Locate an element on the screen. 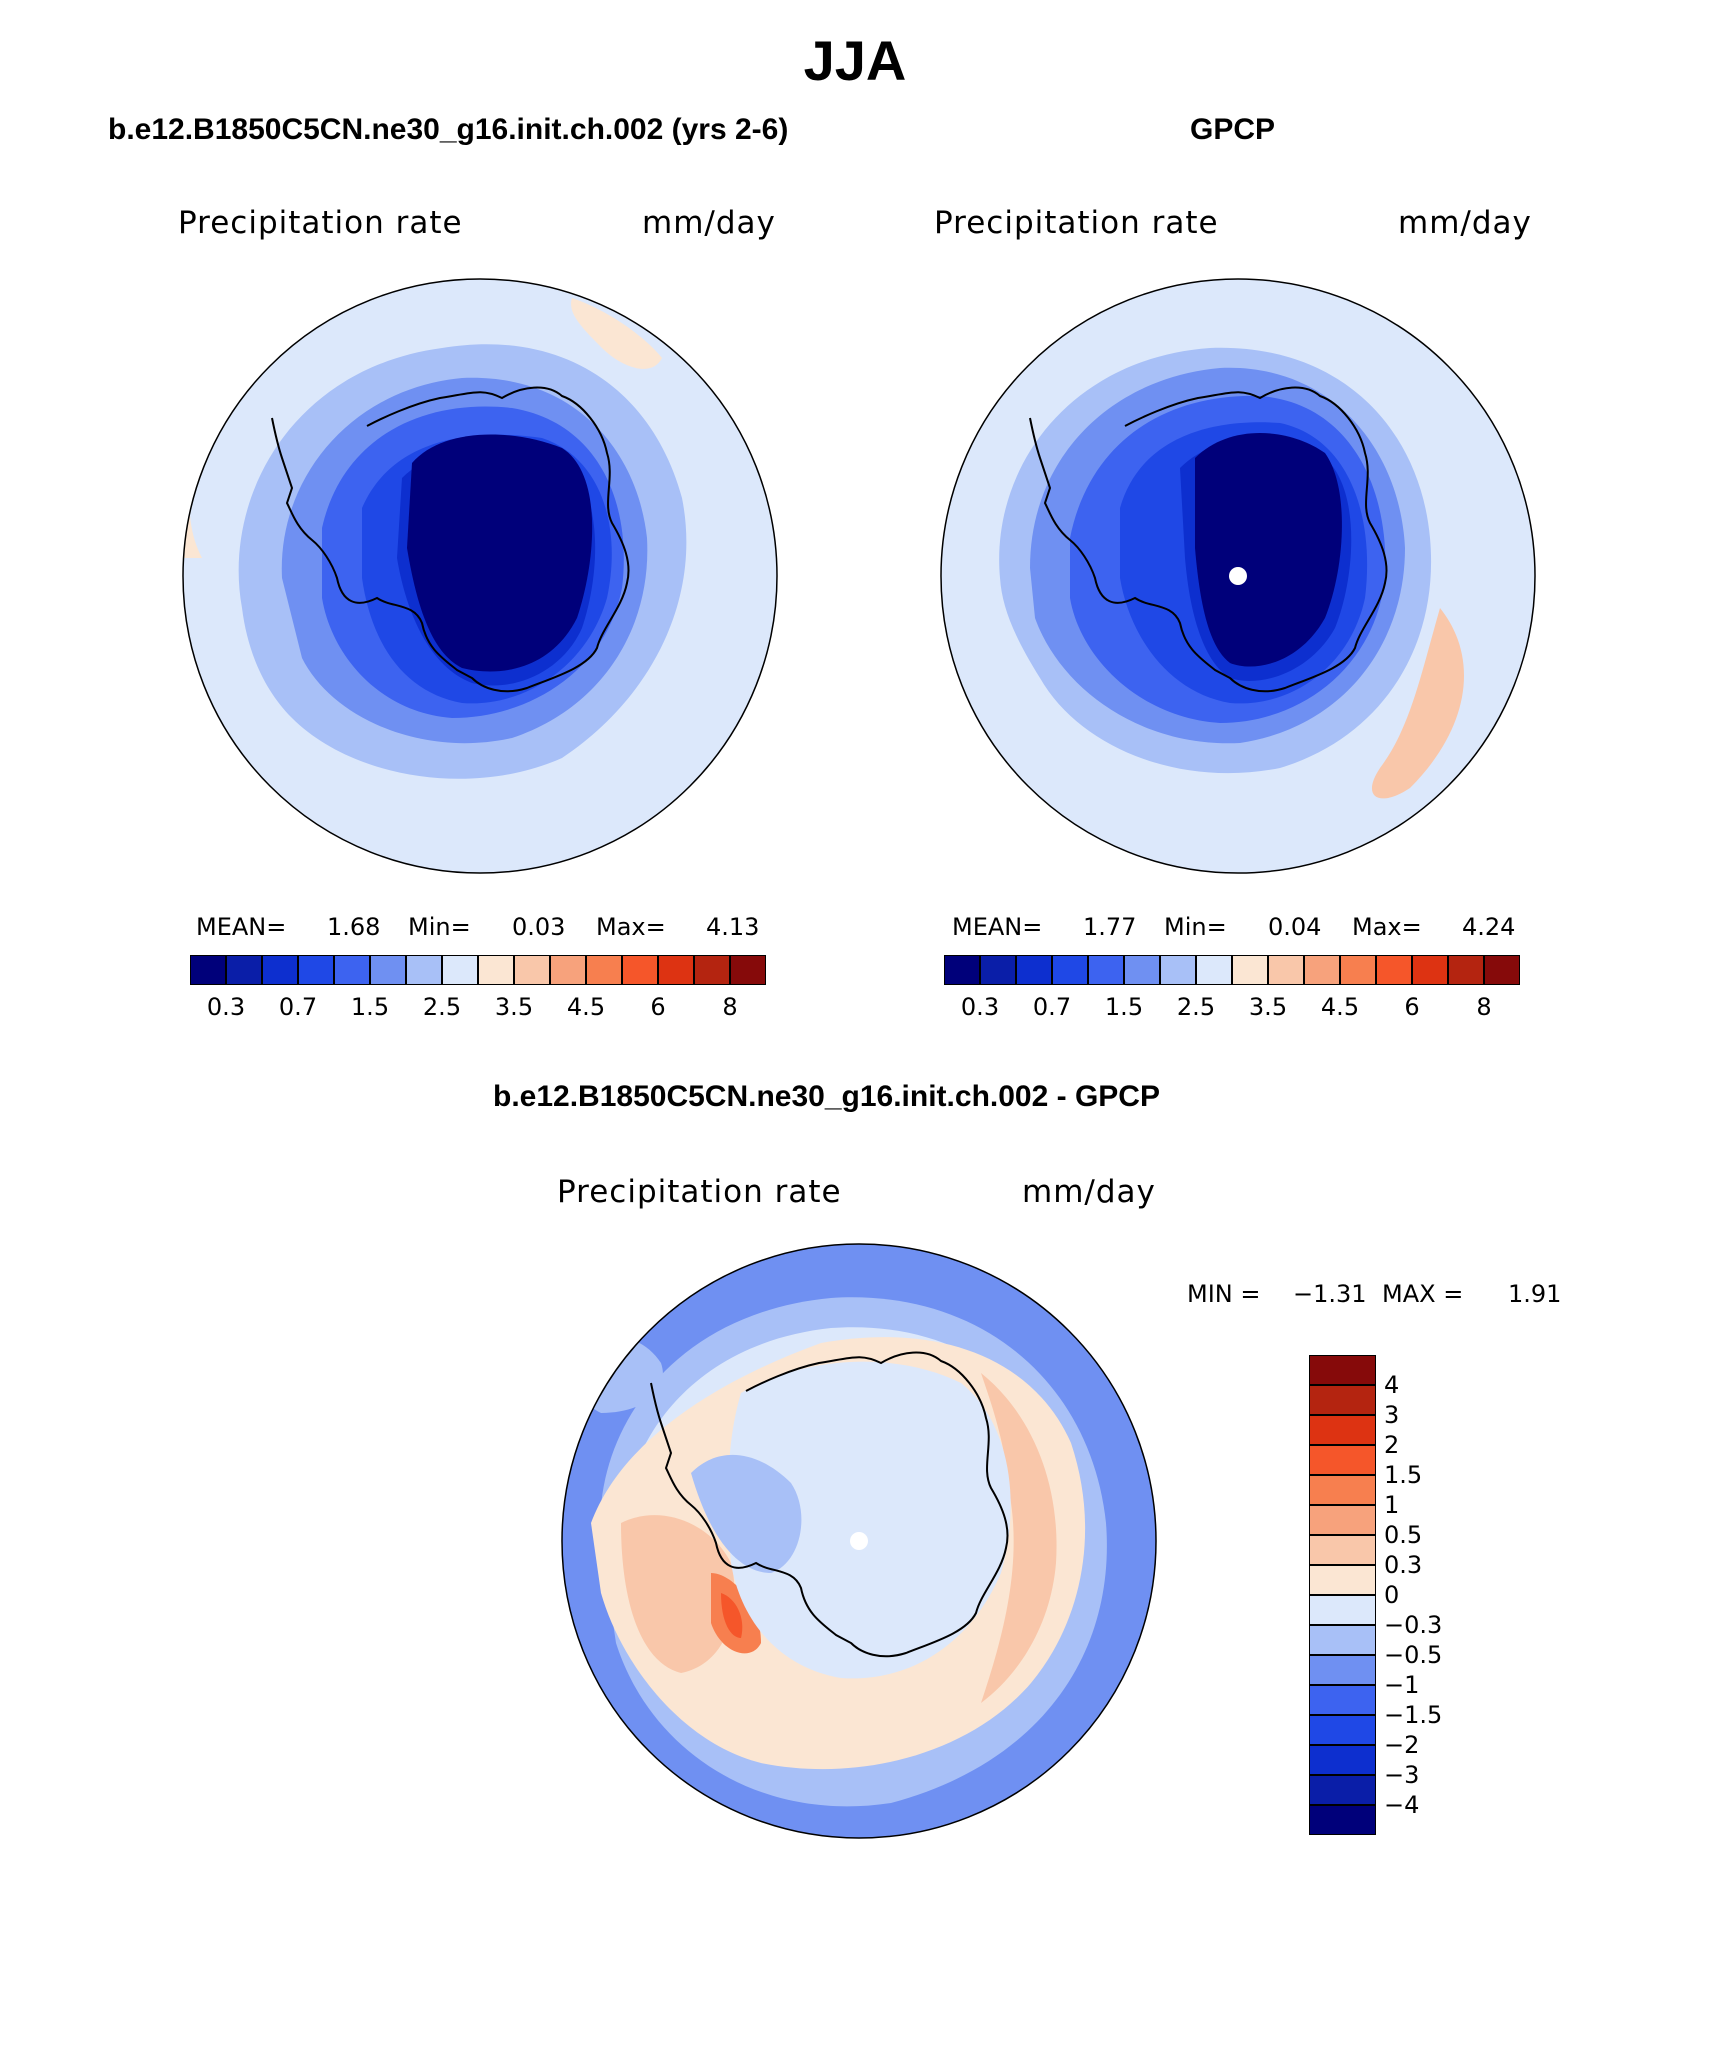 Image resolution: width=1710 pixels, height=2061 pixels. colorbar-tick-label: −0.5 is located at coordinates (1413, 1655).